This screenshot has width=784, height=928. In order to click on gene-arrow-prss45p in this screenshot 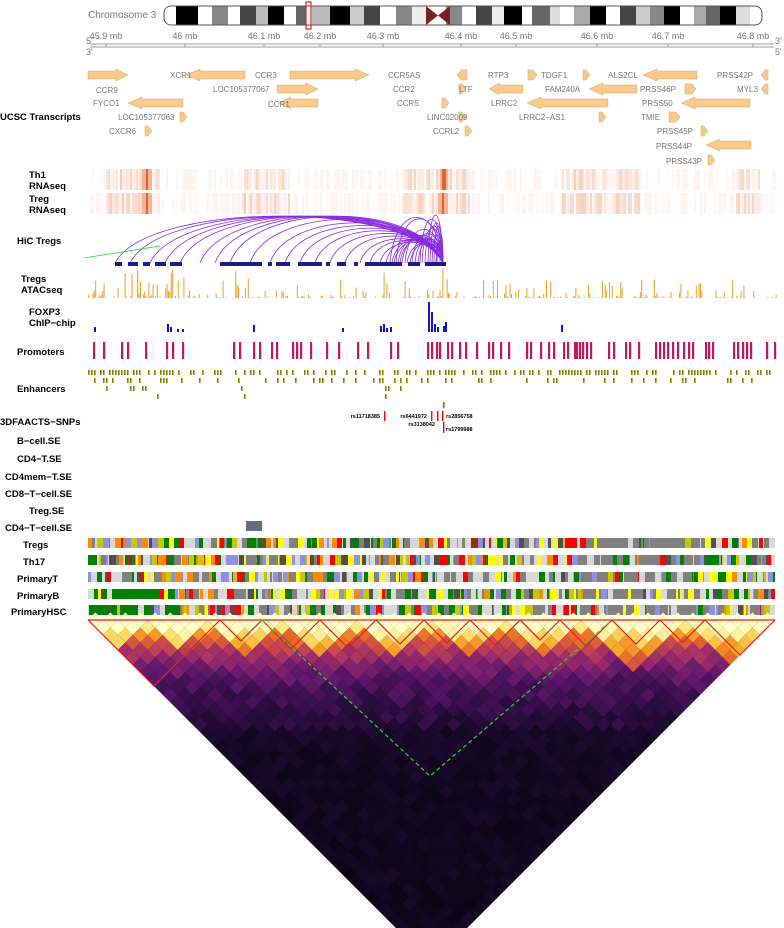, I will do `click(704, 131)`.